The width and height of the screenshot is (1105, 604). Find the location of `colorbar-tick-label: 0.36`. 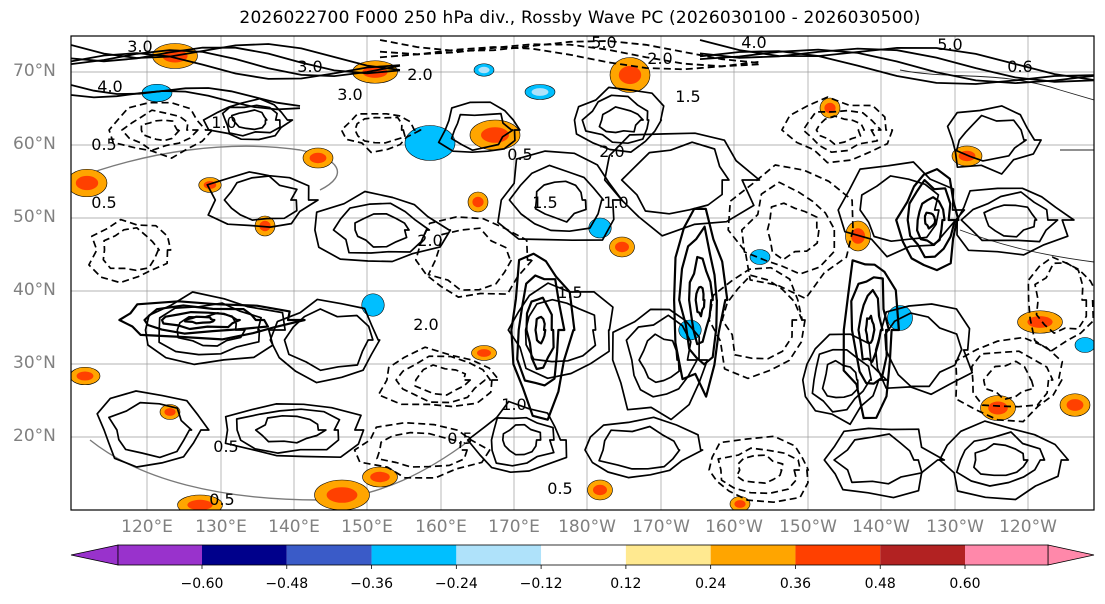

colorbar-tick-label: 0.36 is located at coordinates (795, 584).